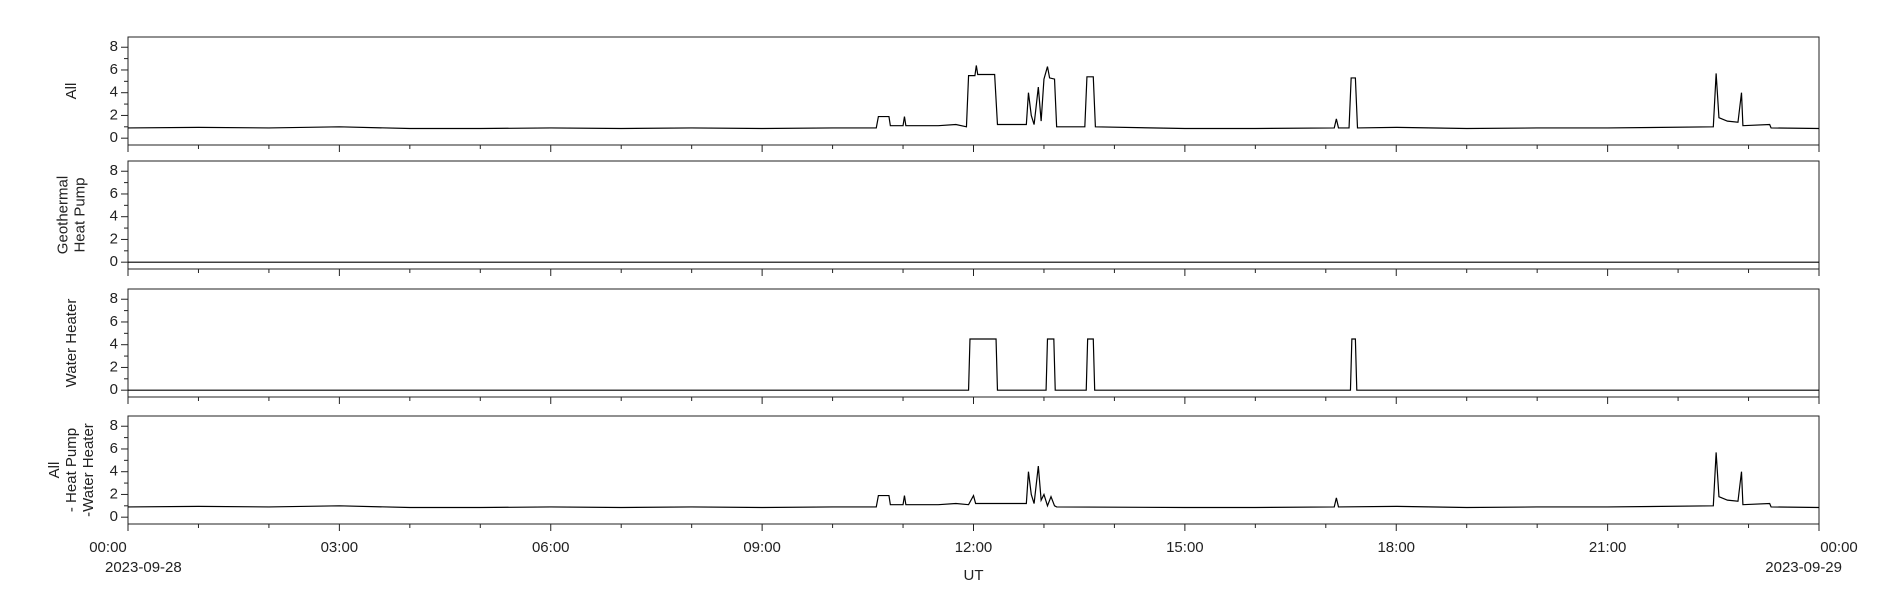  I want to click on x-date-label: 2023-09-29, so click(1803, 567).